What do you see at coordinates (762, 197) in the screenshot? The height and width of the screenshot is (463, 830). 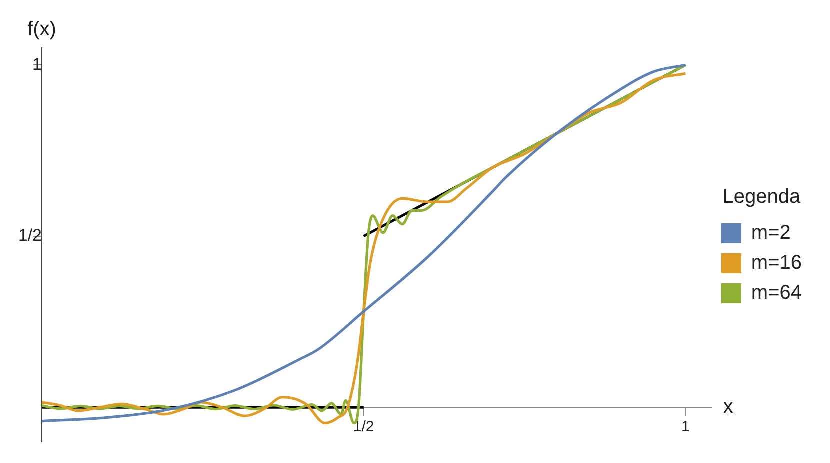 I see `legend-title: Legenda` at bounding box center [762, 197].